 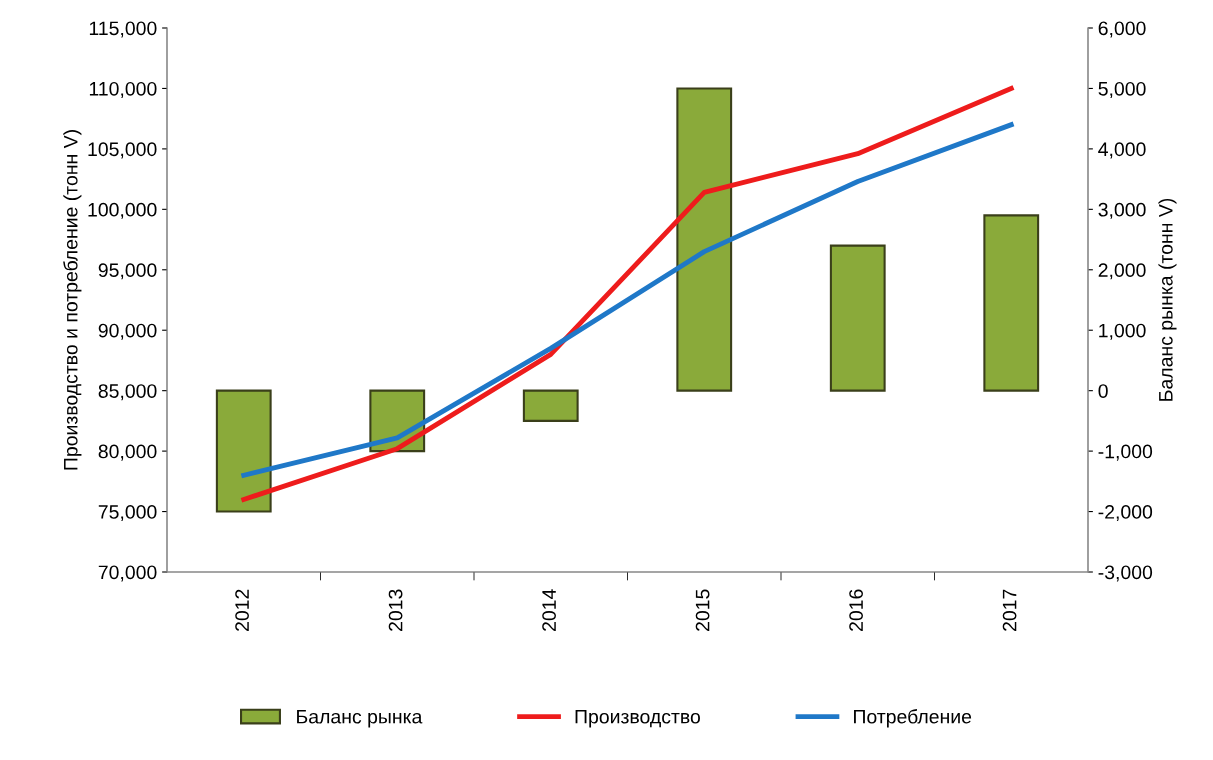 I want to click on x-tick-label: 2015, so click(x=702, y=610).